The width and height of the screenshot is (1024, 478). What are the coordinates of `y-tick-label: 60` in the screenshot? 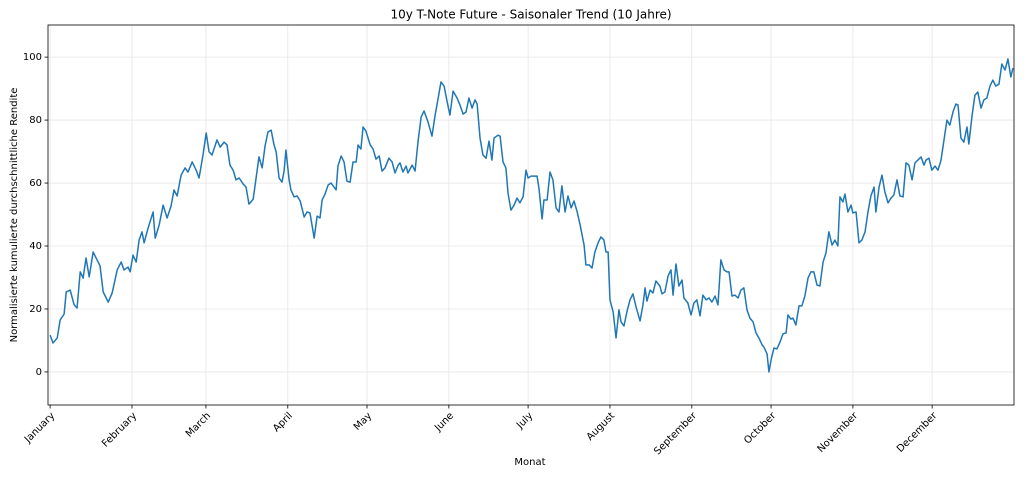 It's located at (35, 183).